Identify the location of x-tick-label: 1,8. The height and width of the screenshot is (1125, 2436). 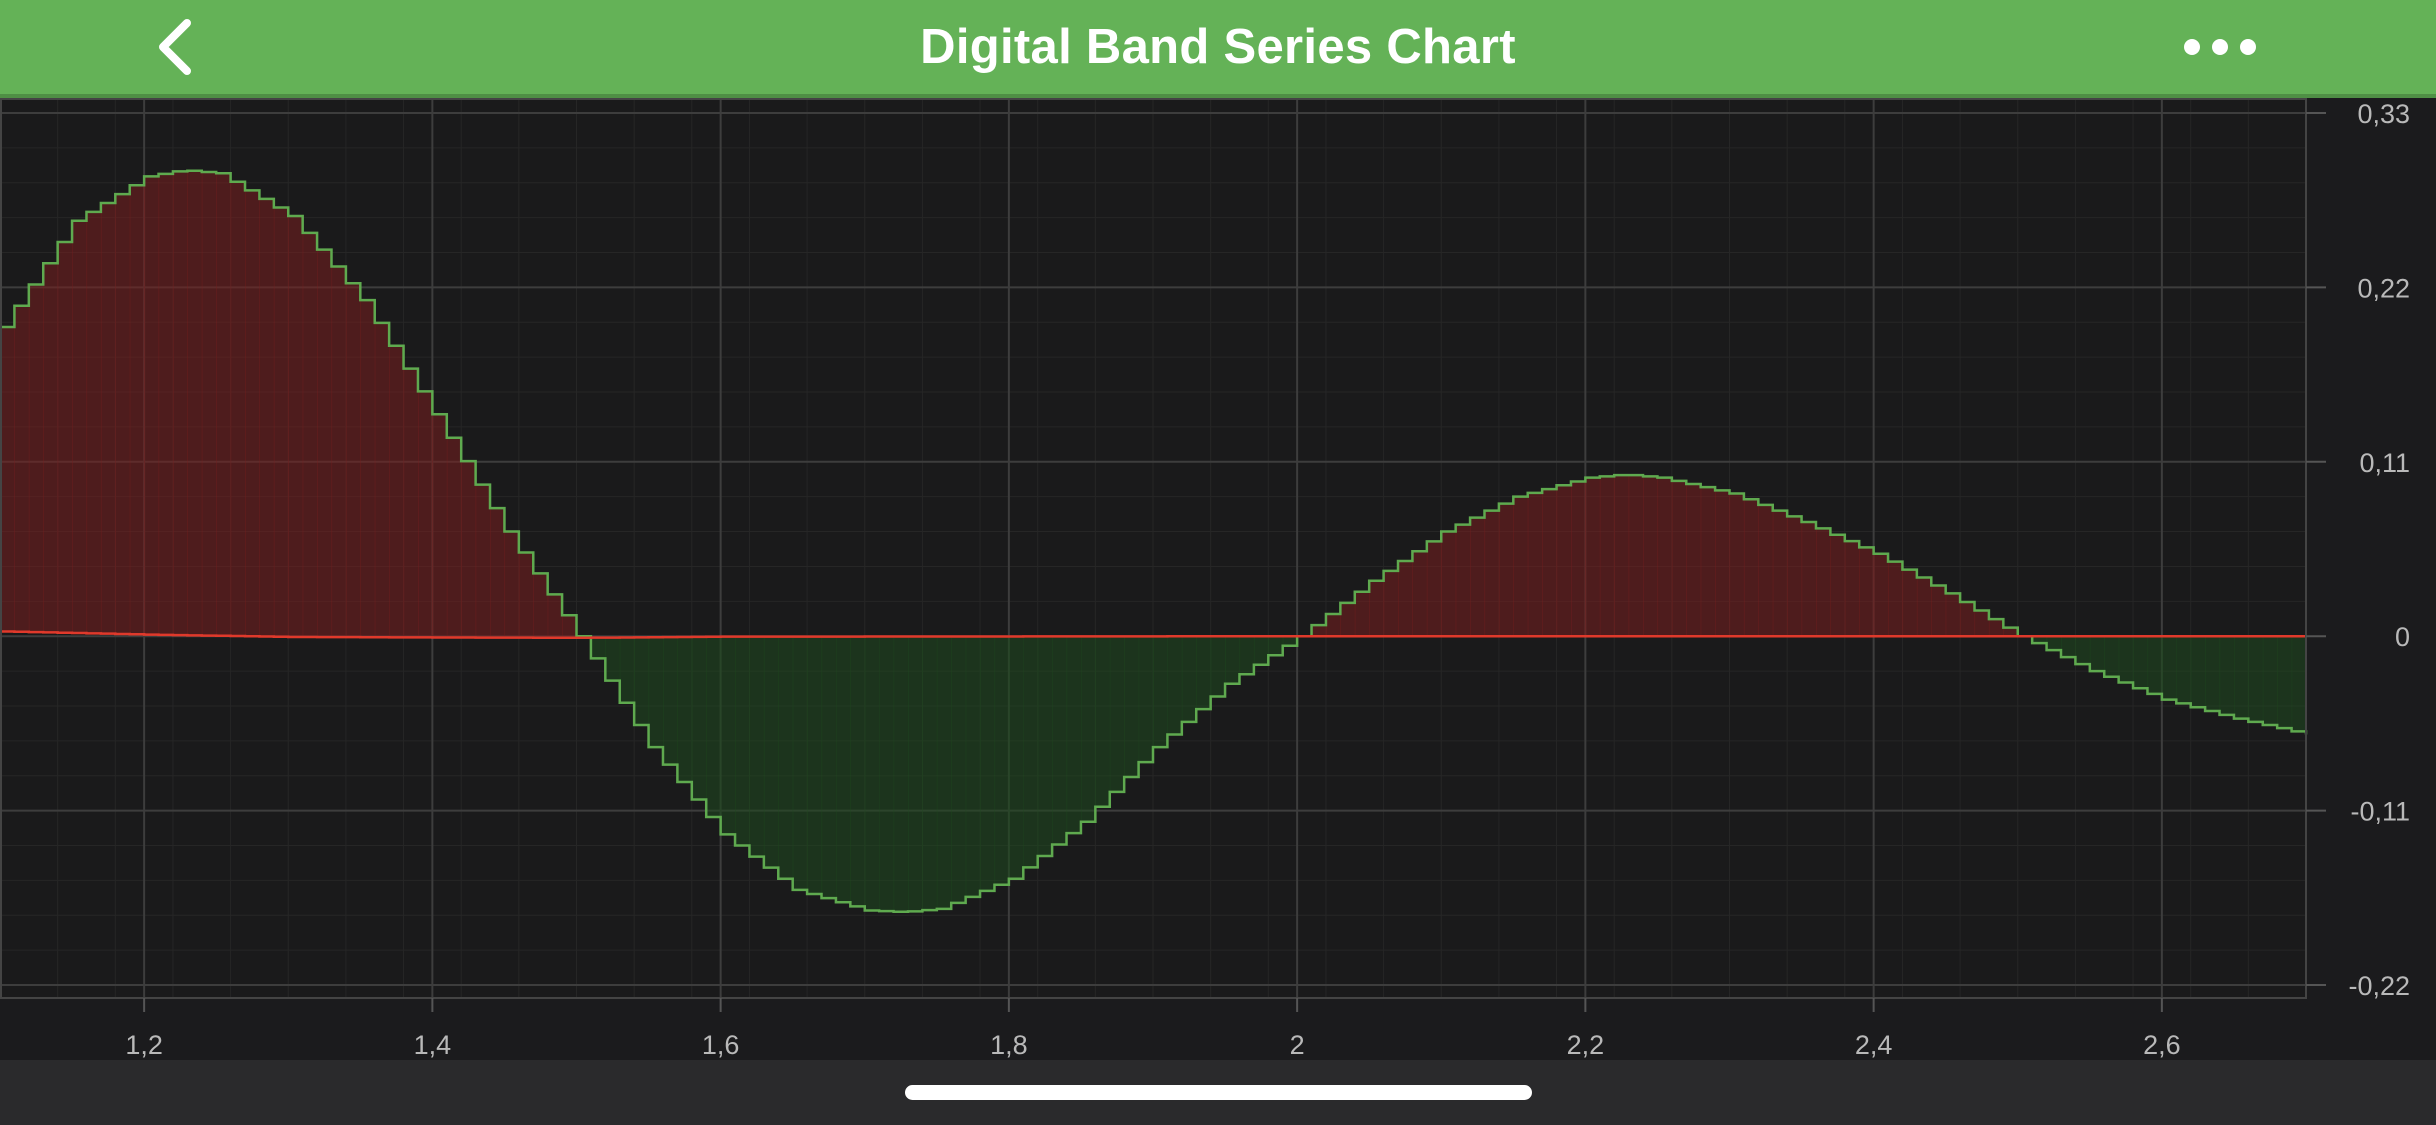
(1009, 1045).